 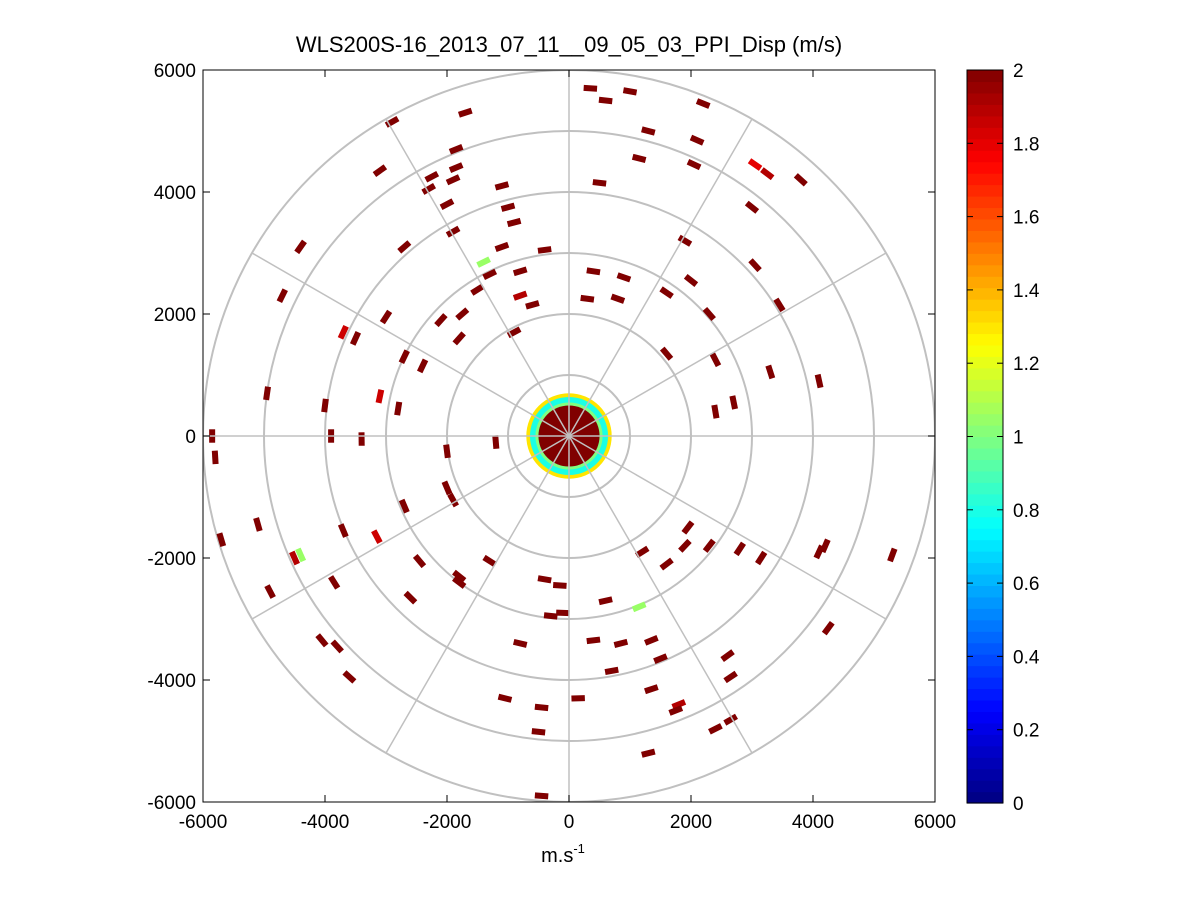 What do you see at coordinates (1018, 71) in the screenshot?
I see `colorbar-tick-label: 2` at bounding box center [1018, 71].